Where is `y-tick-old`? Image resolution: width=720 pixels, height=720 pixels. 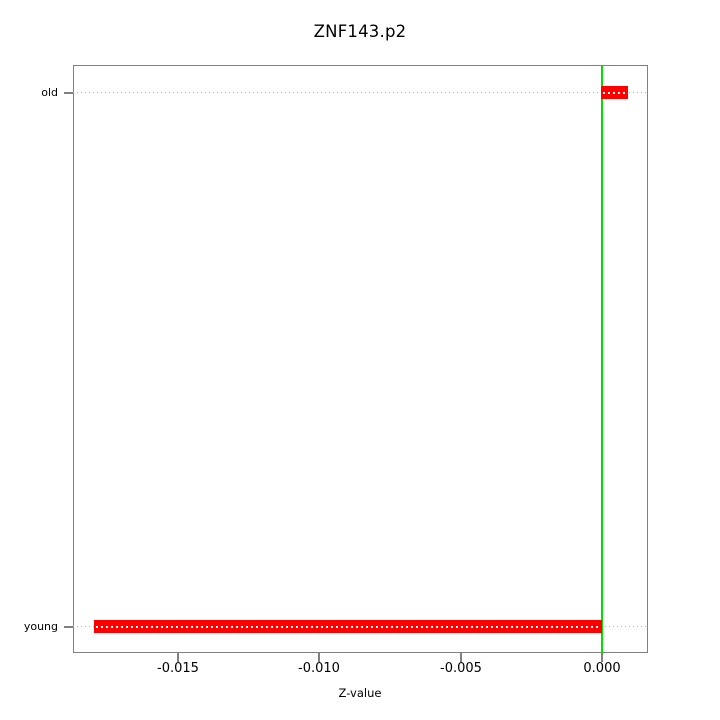 y-tick-old is located at coordinates (68, 93).